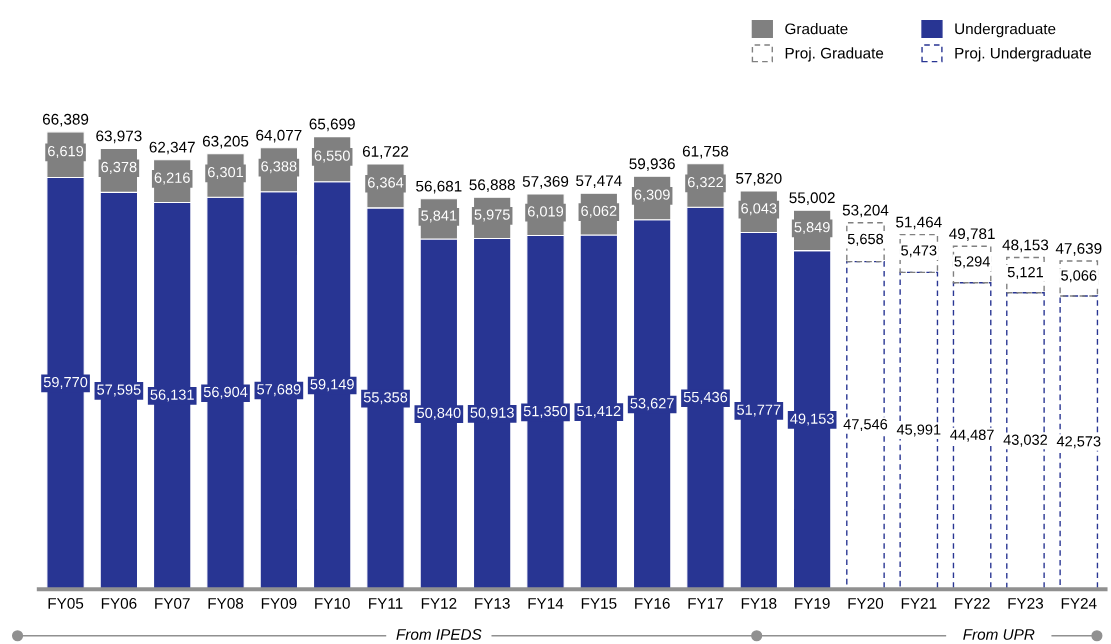  Describe the element at coordinates (226, 172) in the screenshot. I see `data-label: 6,301` at that location.